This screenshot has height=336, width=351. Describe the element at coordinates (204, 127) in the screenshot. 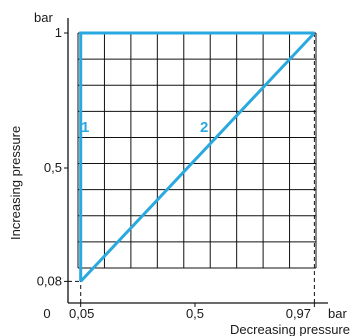

I see `series-label-2: 2` at that location.